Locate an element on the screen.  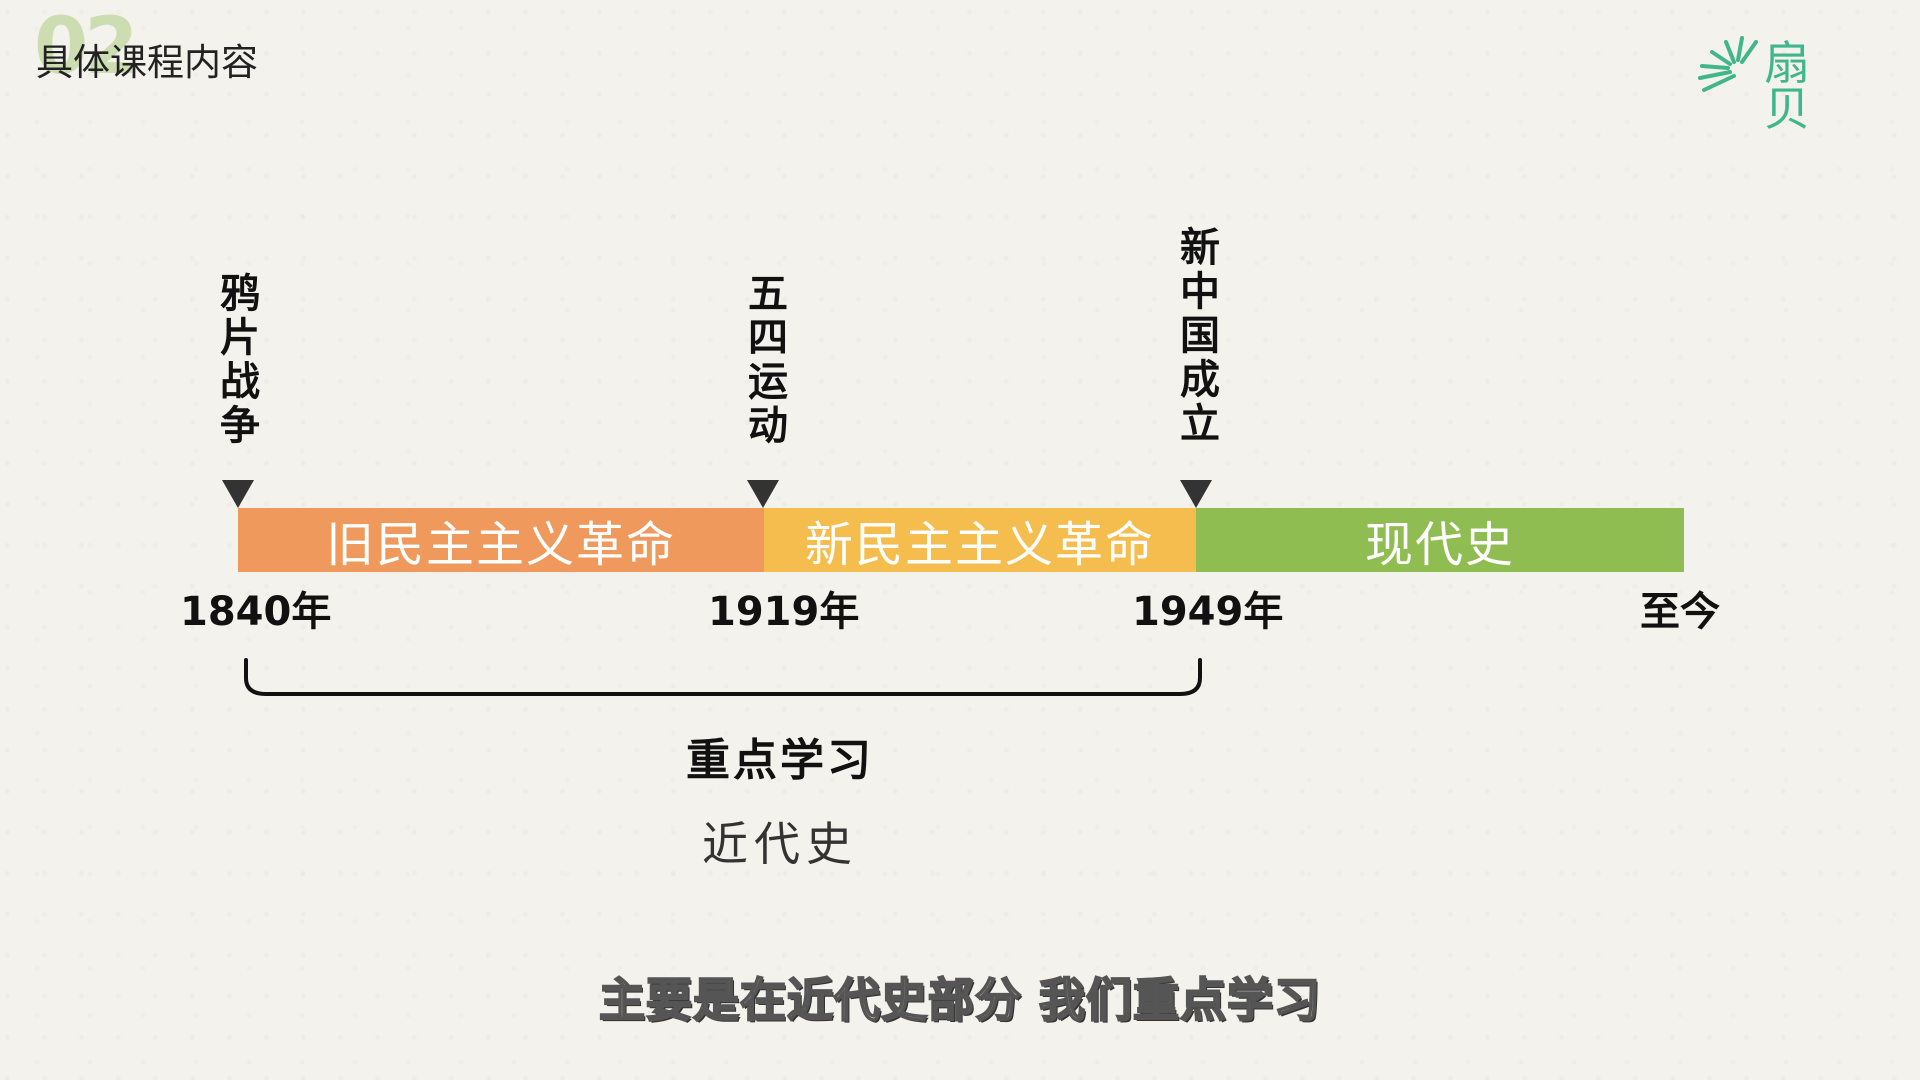
year-1840: 1840年 is located at coordinates (256, 612).